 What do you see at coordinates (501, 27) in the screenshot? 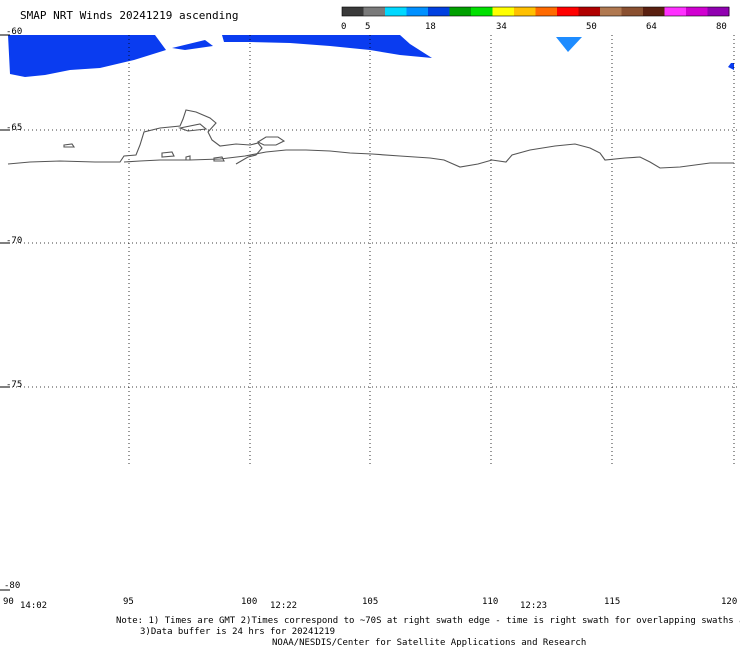
I see `colorbar-label-34: 34` at bounding box center [501, 27].